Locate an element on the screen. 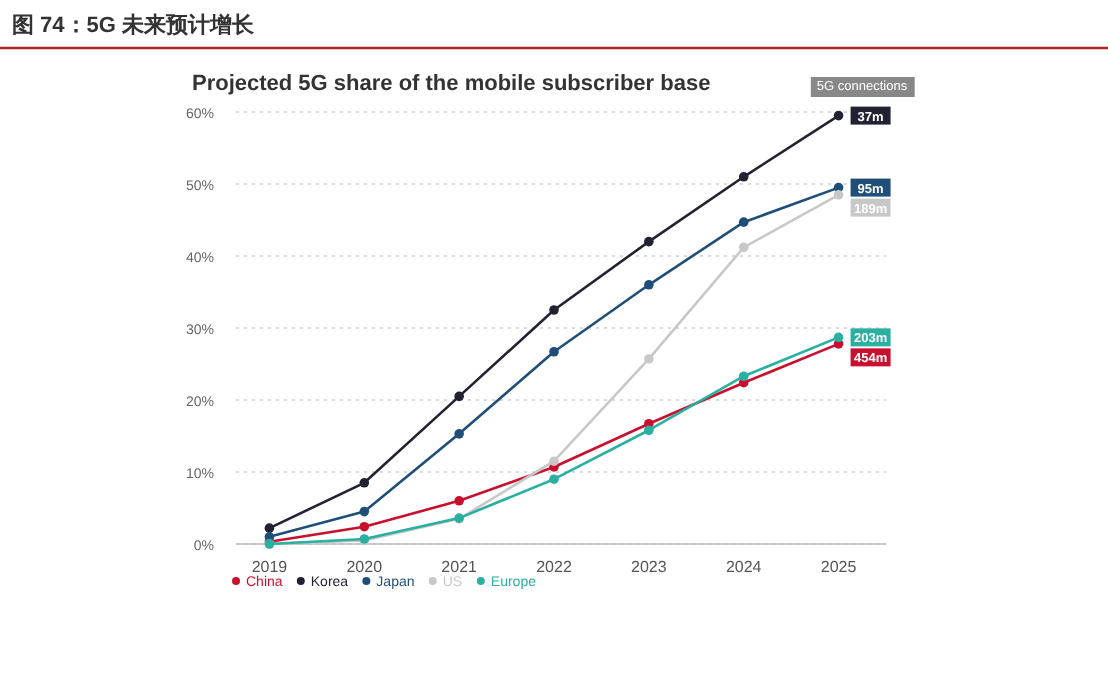 The width and height of the screenshot is (1108, 688). x-tick-label: 2021 is located at coordinates (460, 567).